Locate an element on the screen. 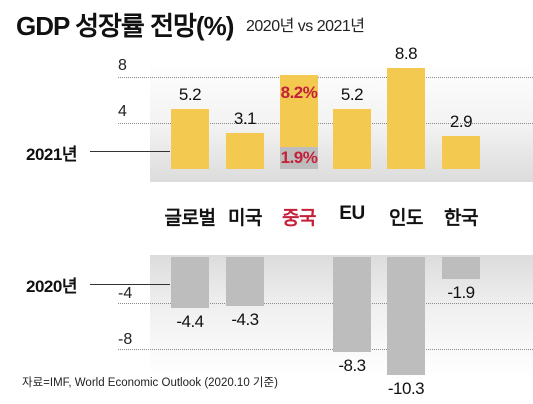  data-label-2021: 8.8 is located at coordinates (406, 53).